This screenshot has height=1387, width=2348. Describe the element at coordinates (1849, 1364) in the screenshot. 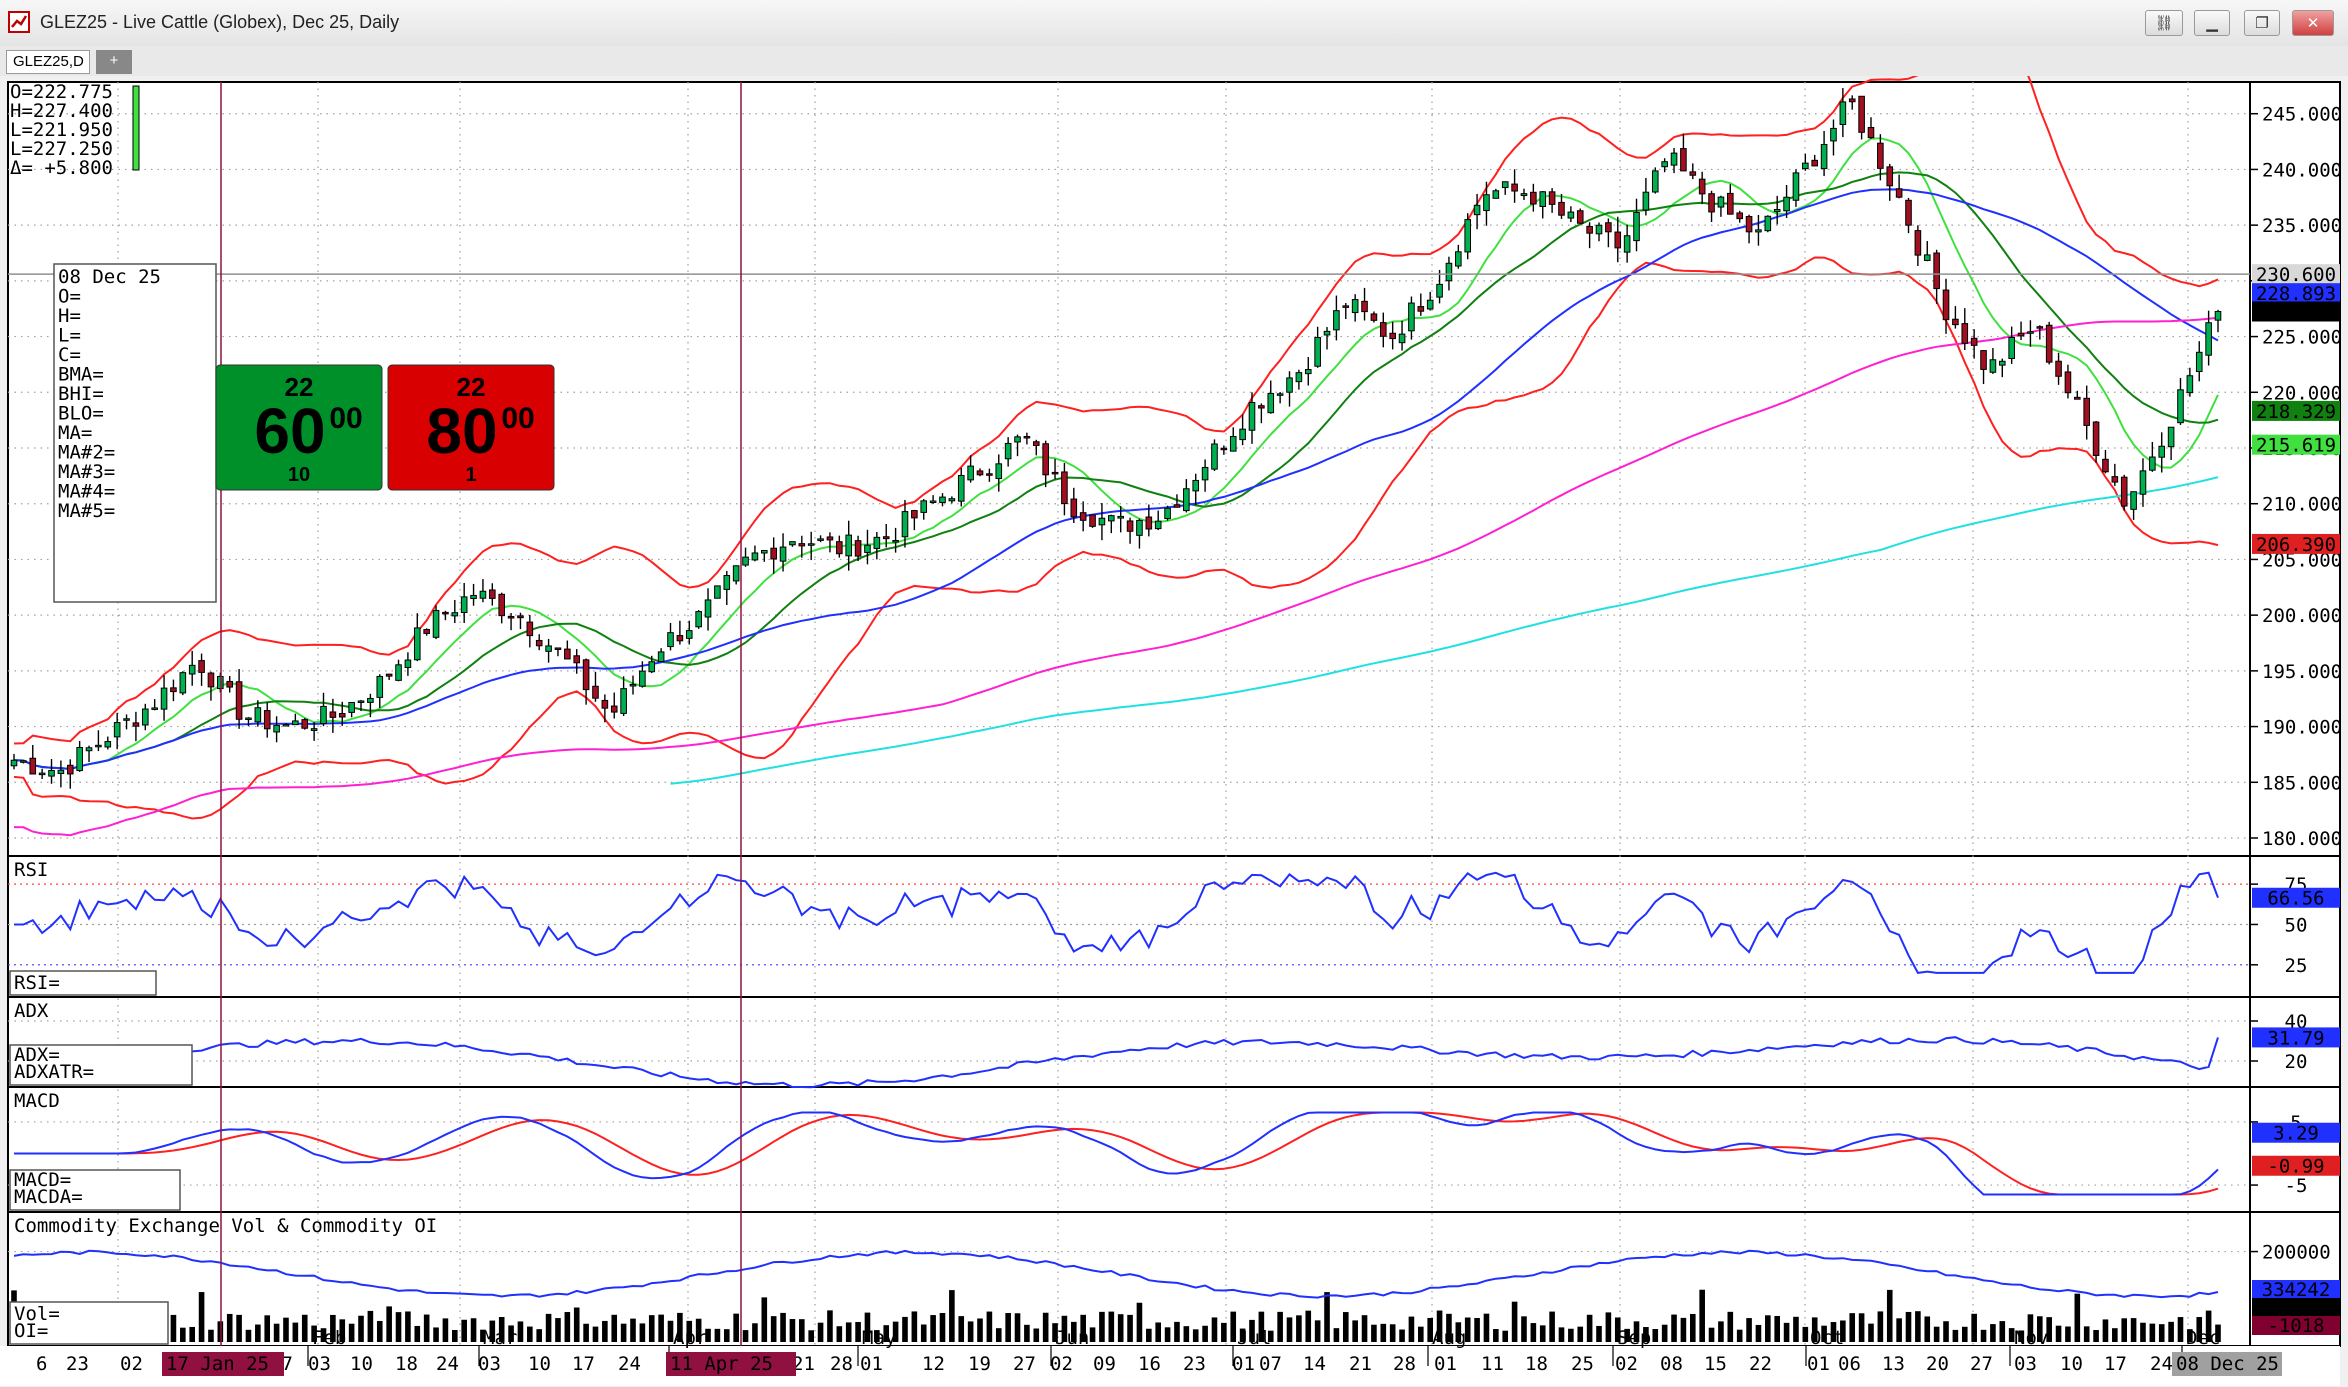

I see `day-label: 06` at that location.